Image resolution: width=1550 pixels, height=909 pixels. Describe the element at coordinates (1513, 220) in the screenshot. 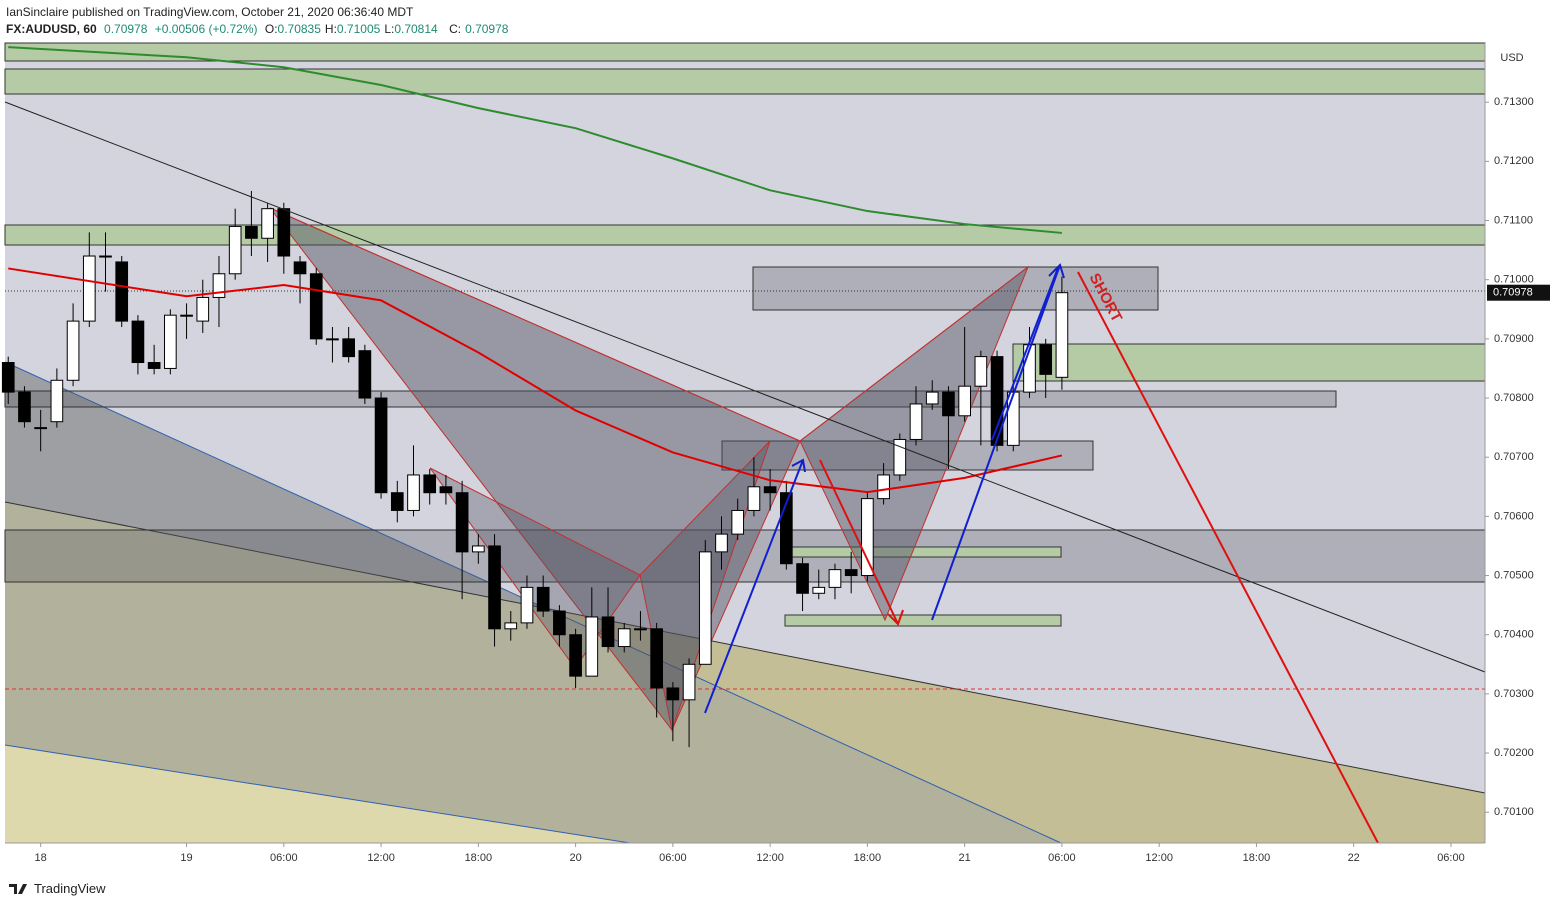

I see `y-tick-label: 0.71100` at that location.